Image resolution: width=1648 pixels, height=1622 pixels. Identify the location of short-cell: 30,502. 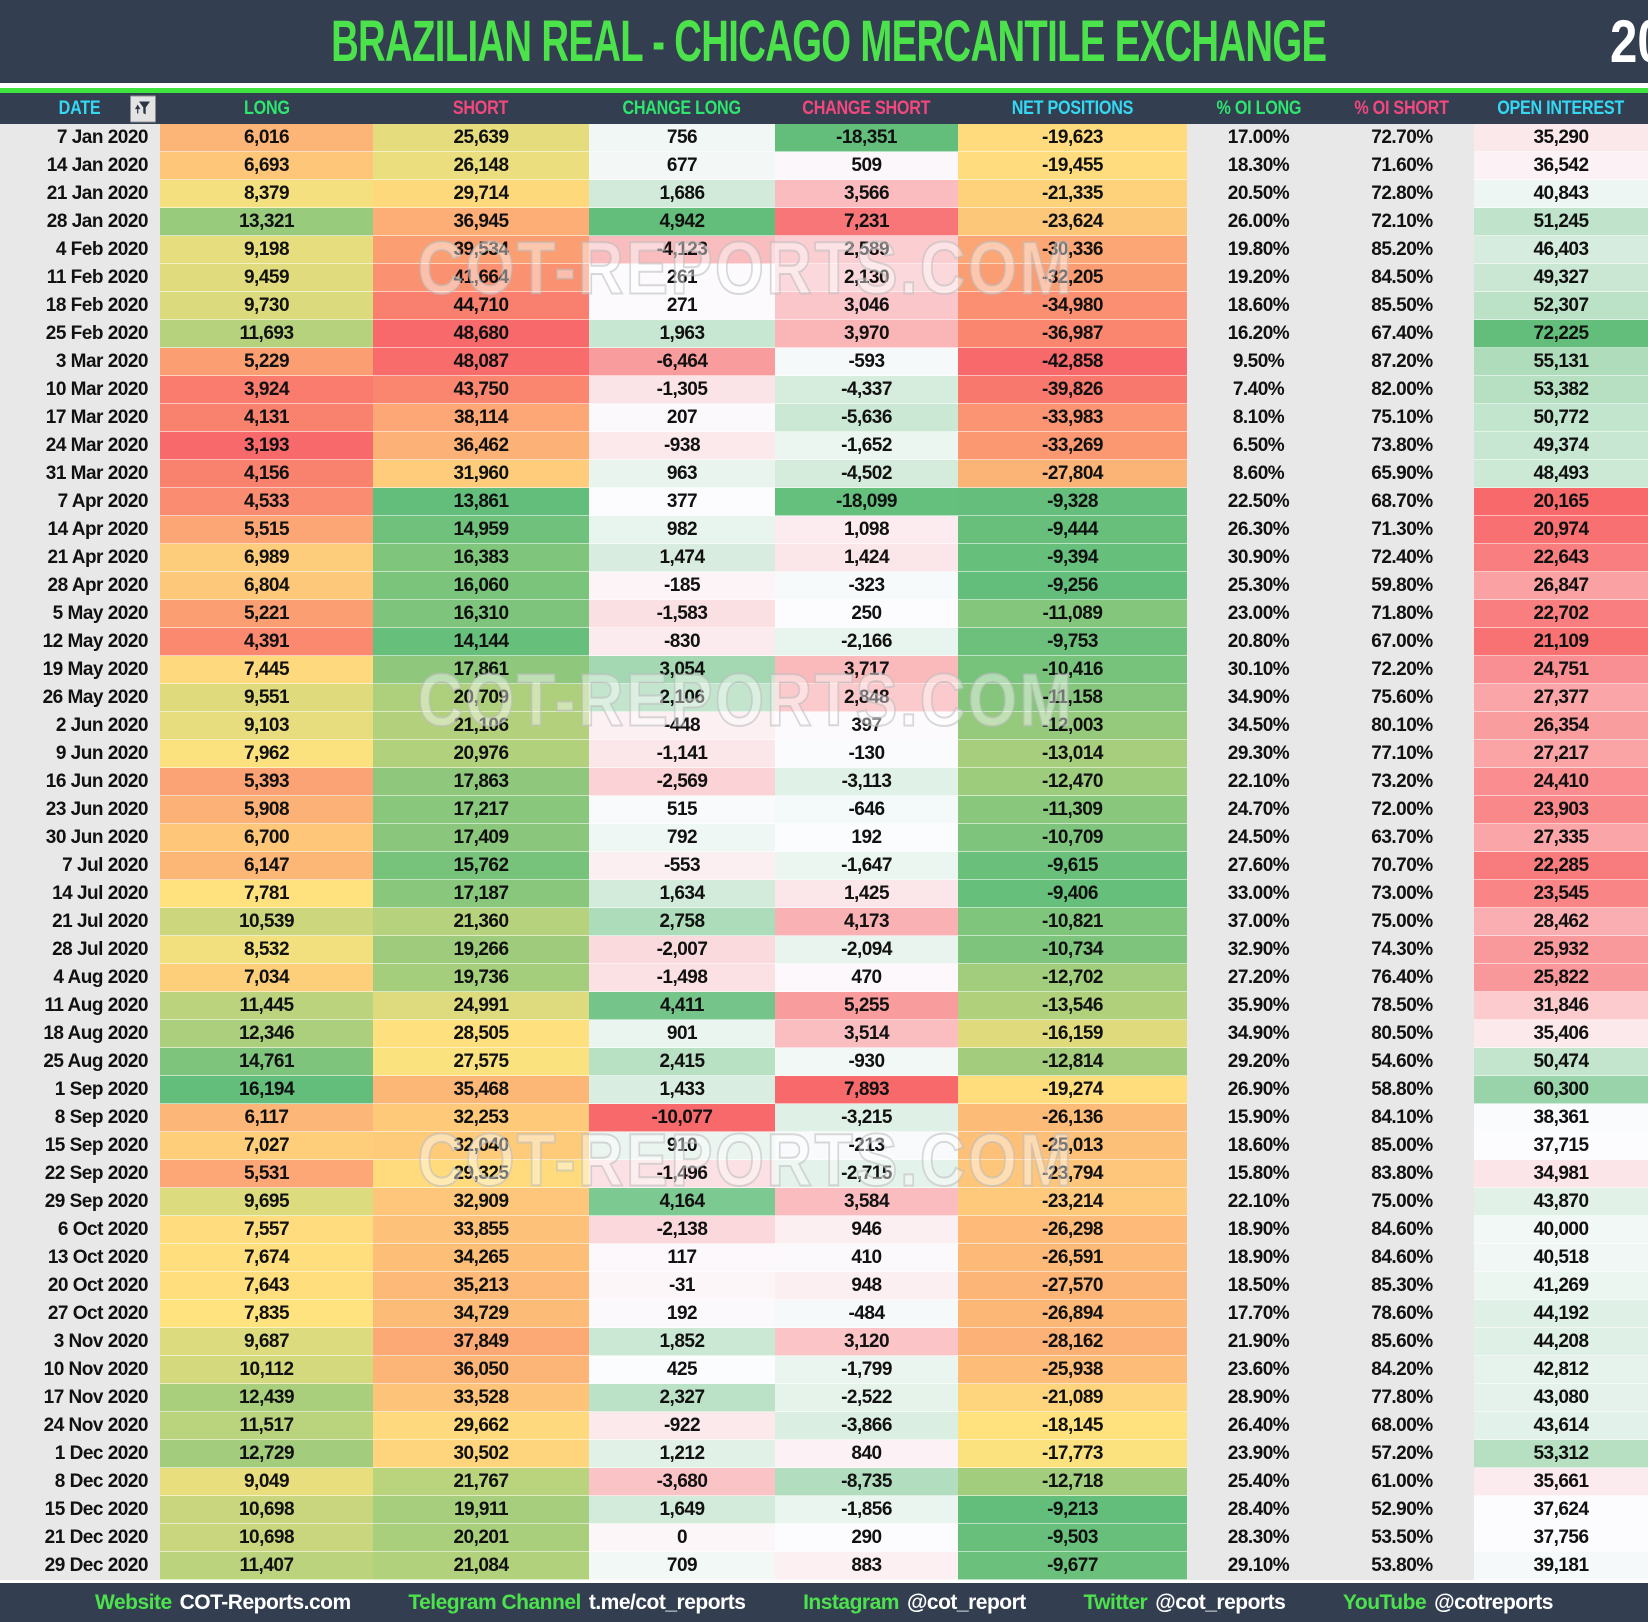
(481, 1454).